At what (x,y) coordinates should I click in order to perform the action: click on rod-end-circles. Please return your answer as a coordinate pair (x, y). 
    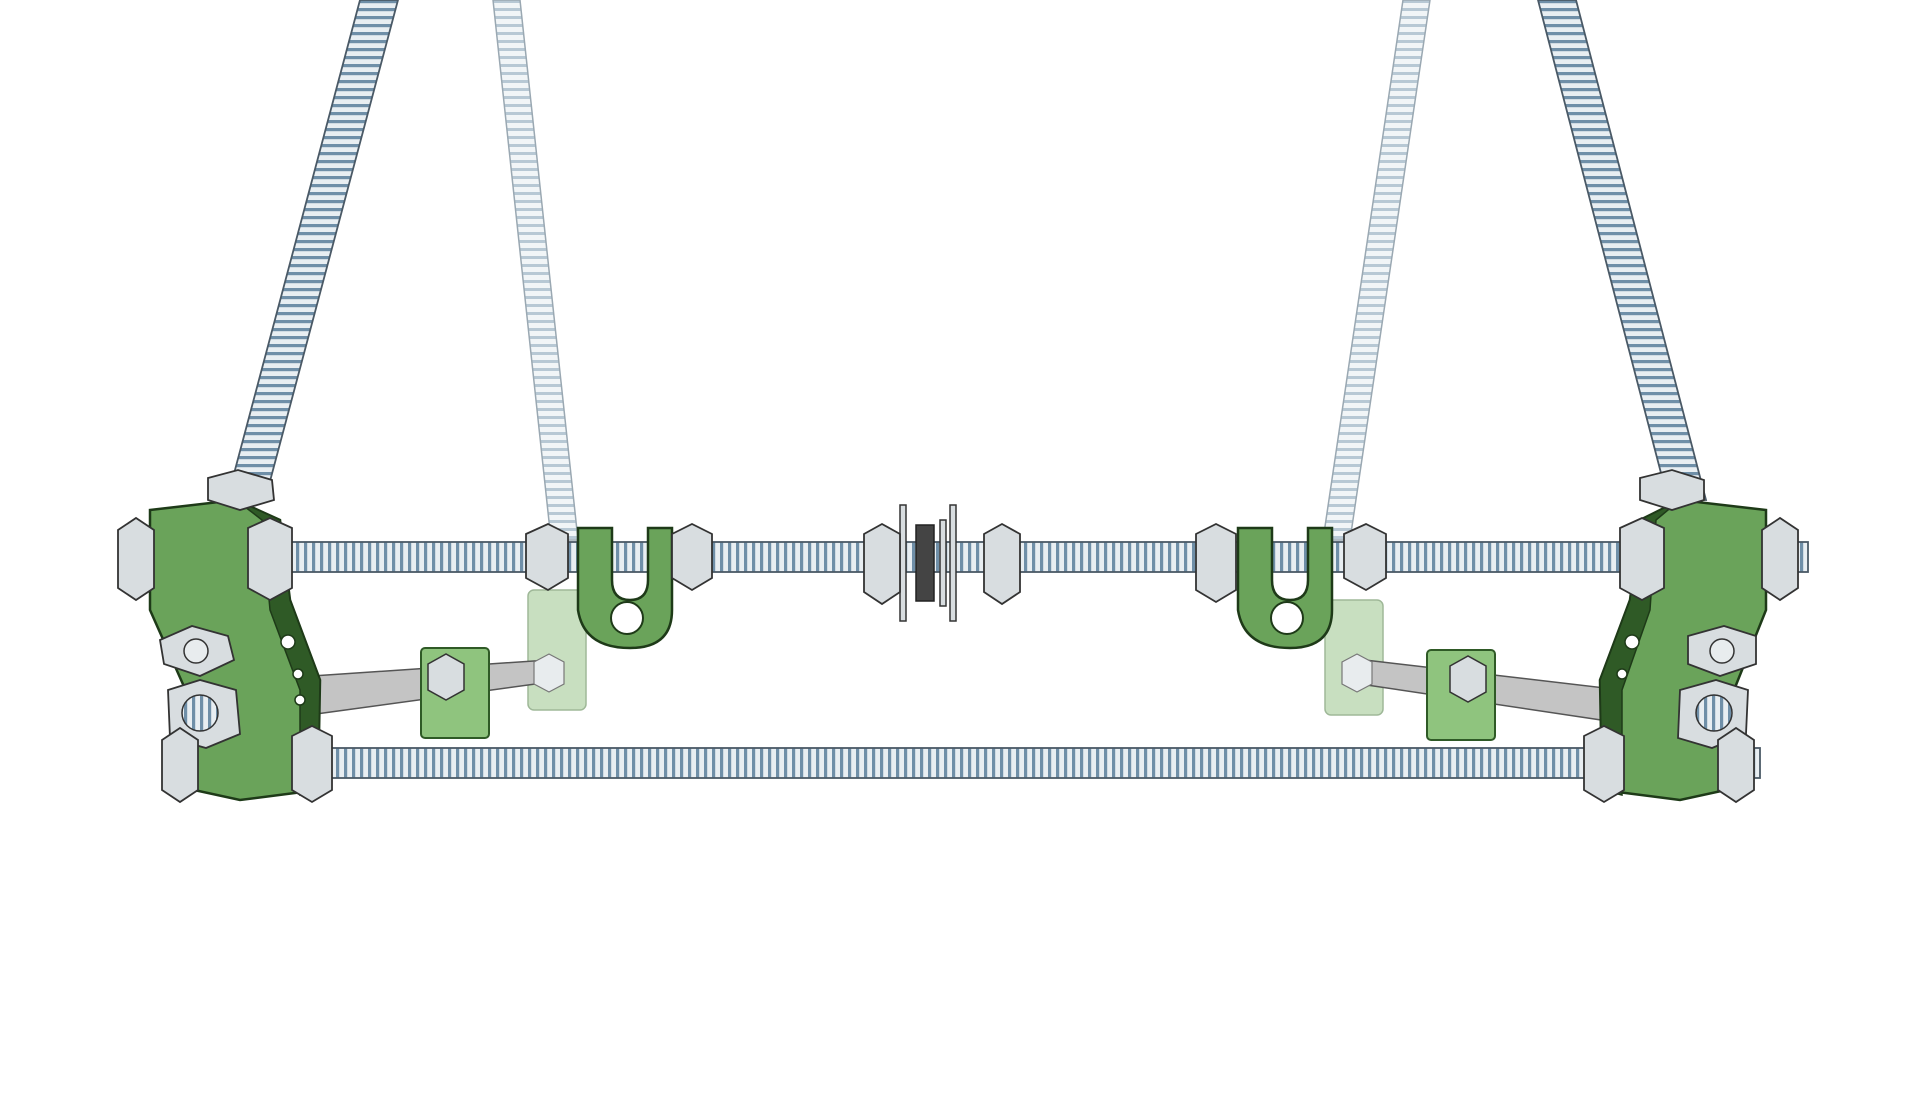
    Looking at the image, I should click on (958, 685).